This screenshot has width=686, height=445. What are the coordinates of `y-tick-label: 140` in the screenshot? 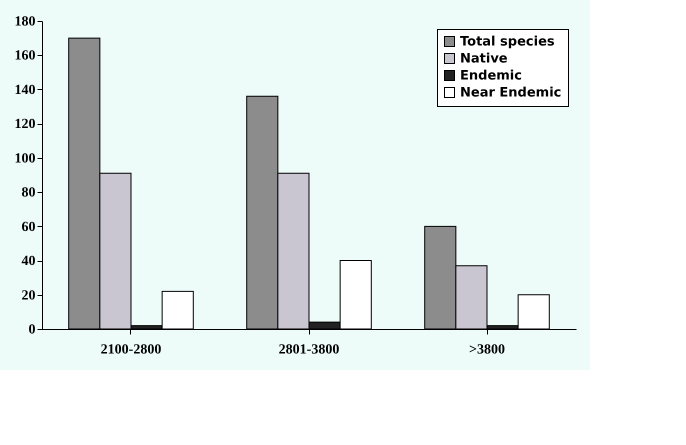 It's located at (25, 90).